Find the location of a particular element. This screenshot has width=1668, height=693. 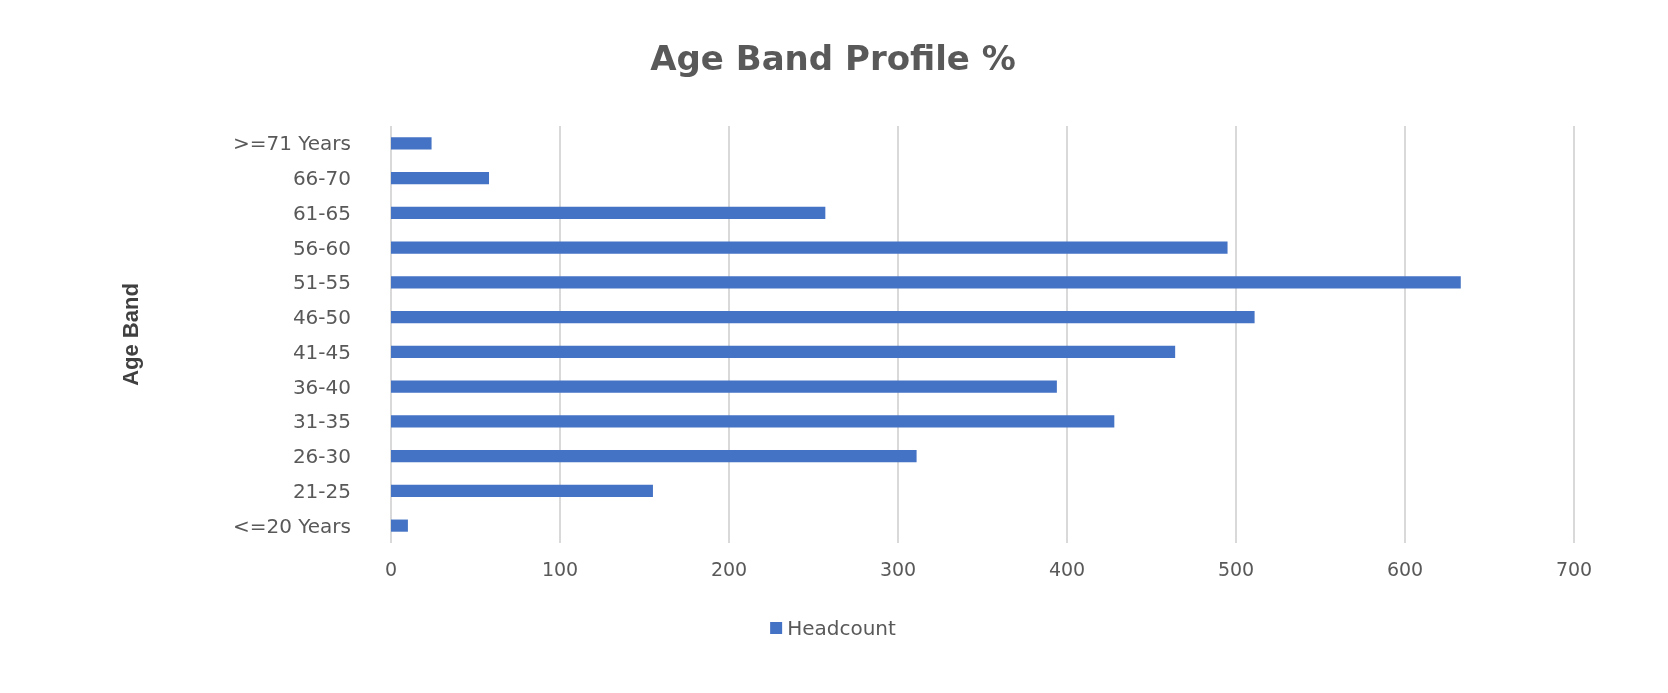

x-tick-label: 100 is located at coordinates (560, 568).